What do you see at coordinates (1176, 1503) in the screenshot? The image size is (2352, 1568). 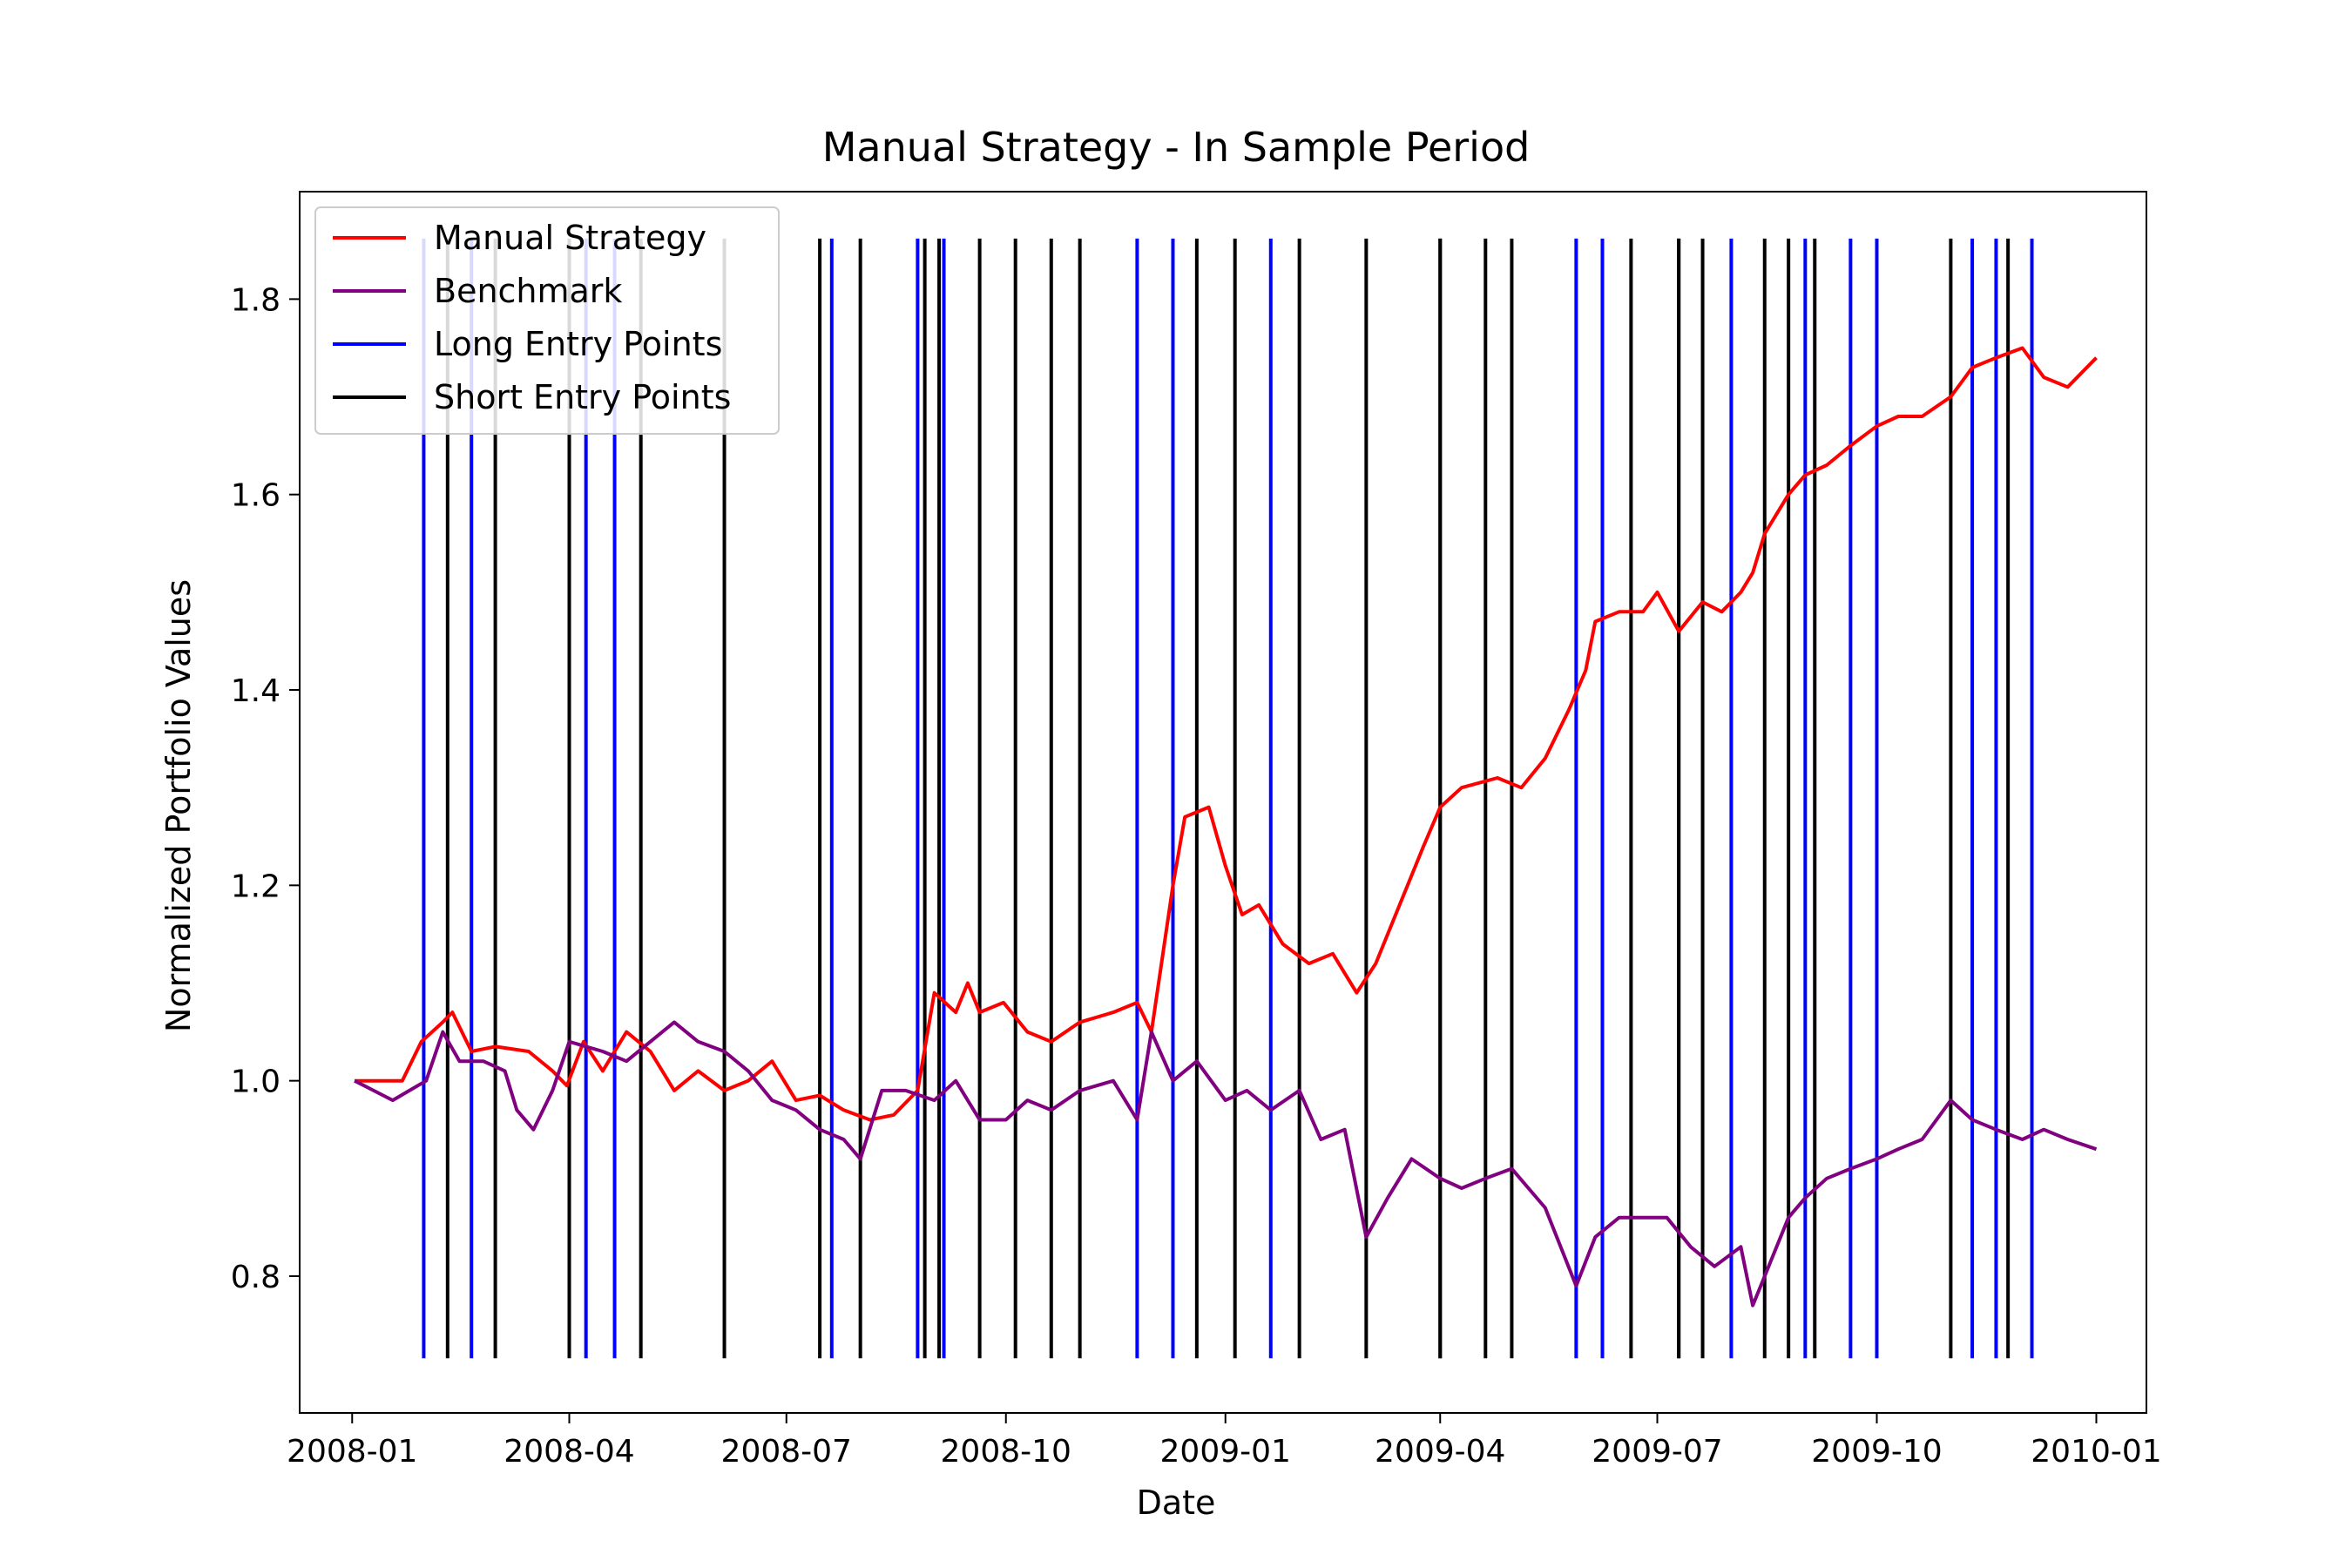 I see `x-axis-label: Date` at bounding box center [1176, 1503].